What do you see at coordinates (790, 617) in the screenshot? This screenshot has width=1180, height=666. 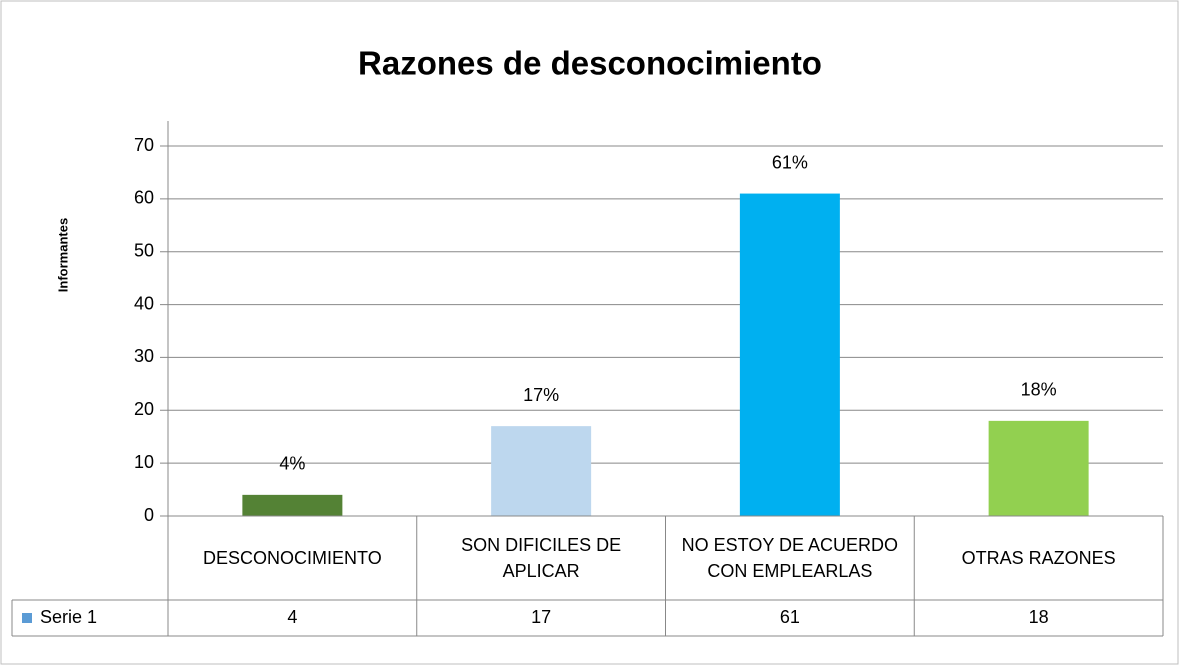 I see `table-value: 61` at bounding box center [790, 617].